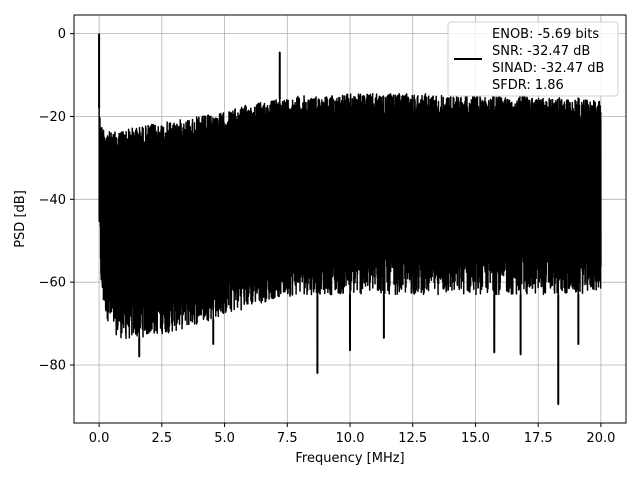 The image size is (640, 480). I want to click on x-axis-ticks: 0.0 2.5 5.0 7.5 10.0 12.5 15.0 17.5 20.0, so click(352, 434).